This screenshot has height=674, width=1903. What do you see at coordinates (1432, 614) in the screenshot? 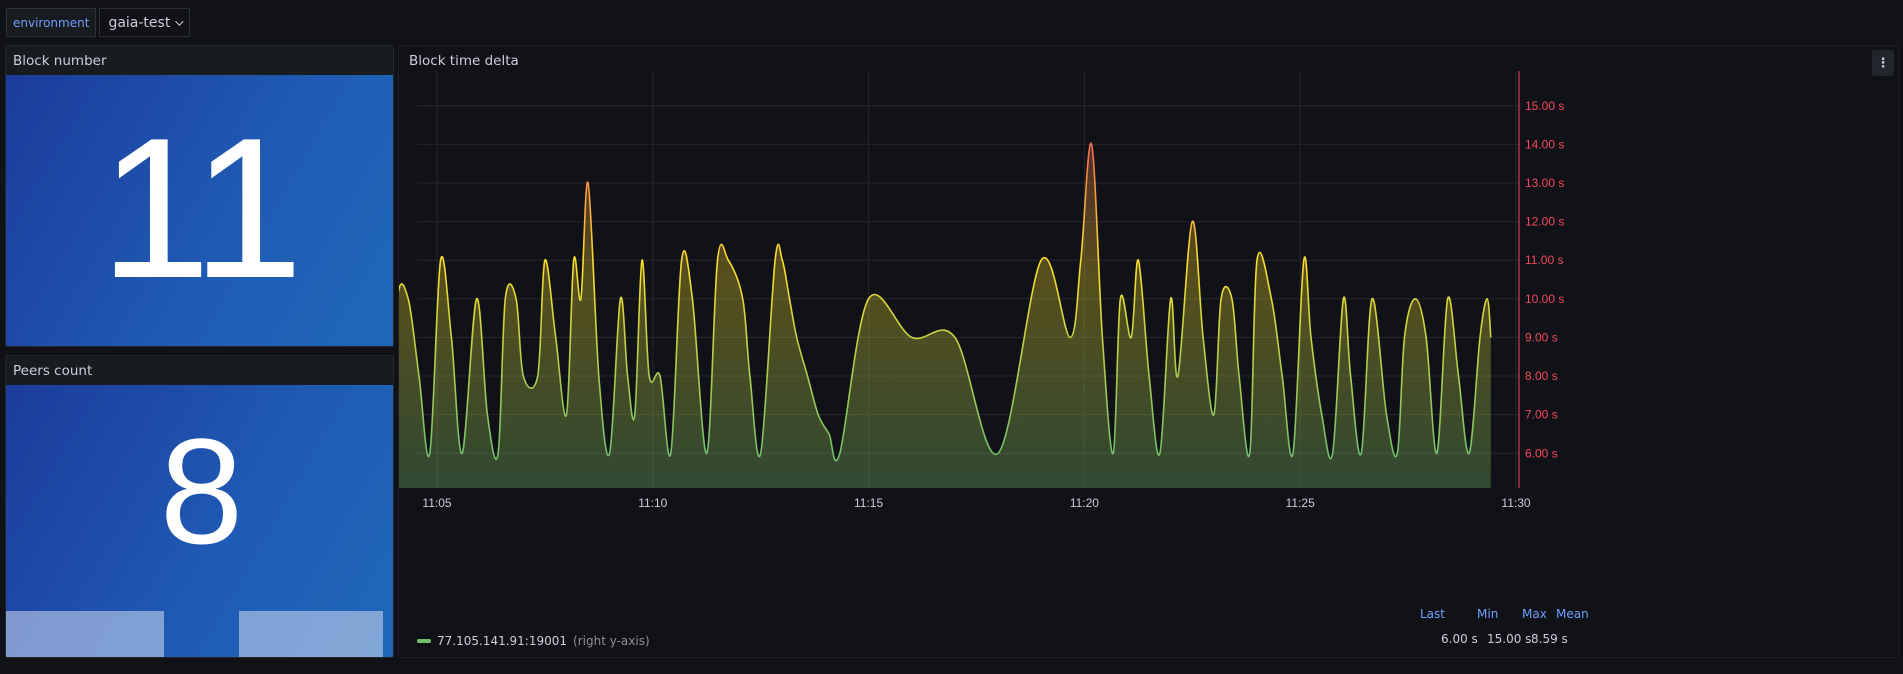
I see `legend-header-last: Last` at bounding box center [1432, 614].